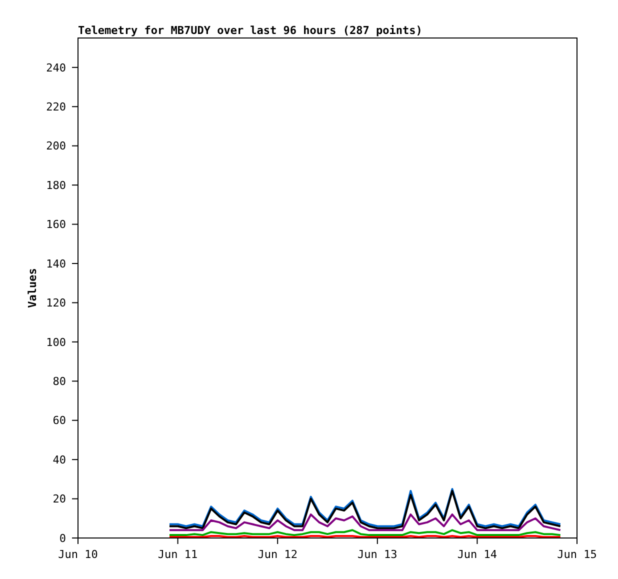 The height and width of the screenshot is (579, 618). Describe the element at coordinates (56, 263) in the screenshot. I see `y-tick-label: 140` at that location.